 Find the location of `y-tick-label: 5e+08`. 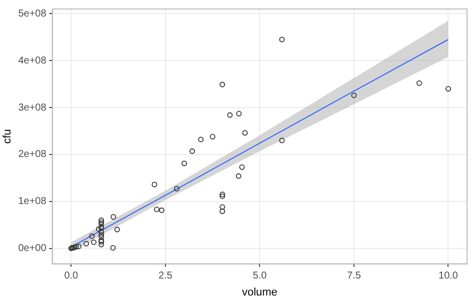

y-tick-label: 5e+08 is located at coordinates (32, 14).